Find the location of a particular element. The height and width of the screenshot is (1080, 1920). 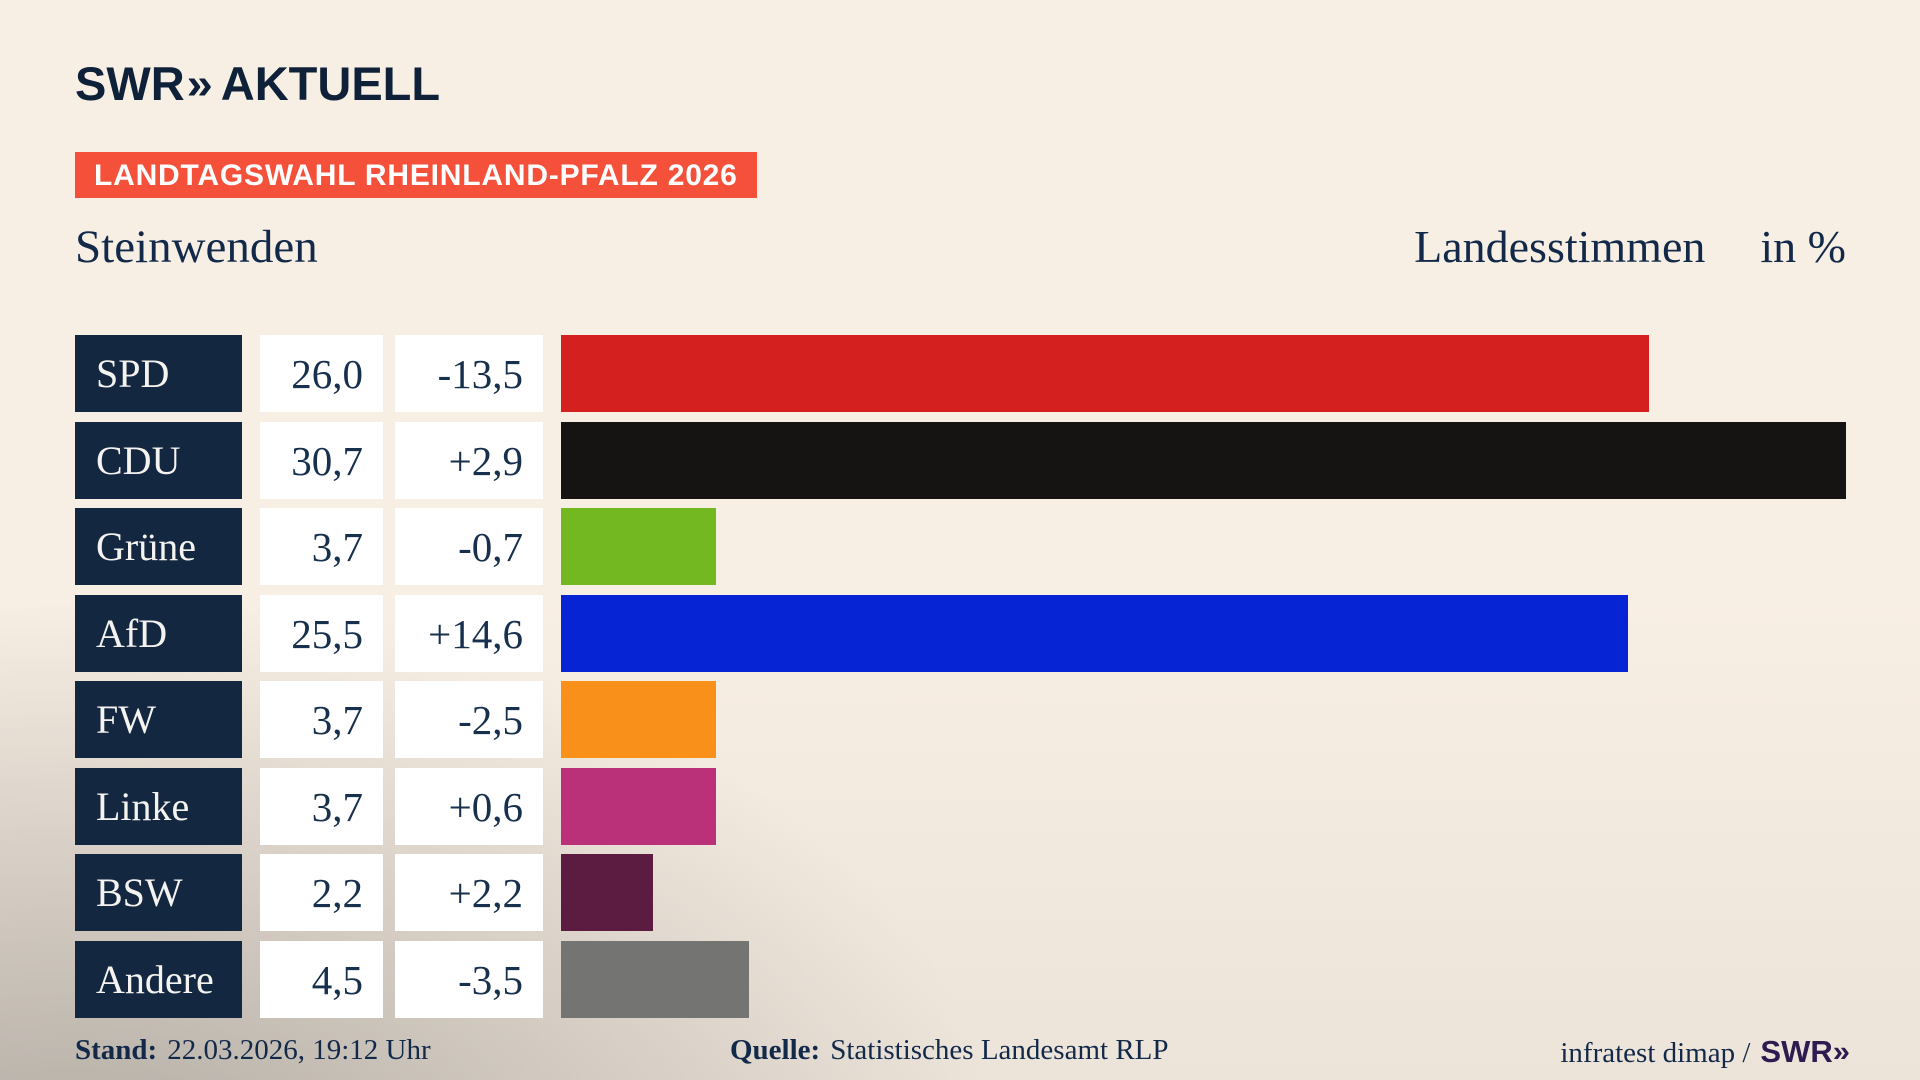

vote-type-title: Landesstimmen in % is located at coordinates (1630, 246).